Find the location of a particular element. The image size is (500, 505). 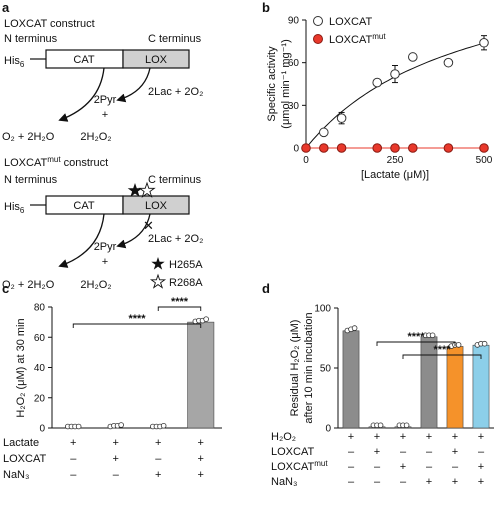

d-y-axis-label-1: Residual H₂O₂ (μM) is located at coordinates (295, 368).